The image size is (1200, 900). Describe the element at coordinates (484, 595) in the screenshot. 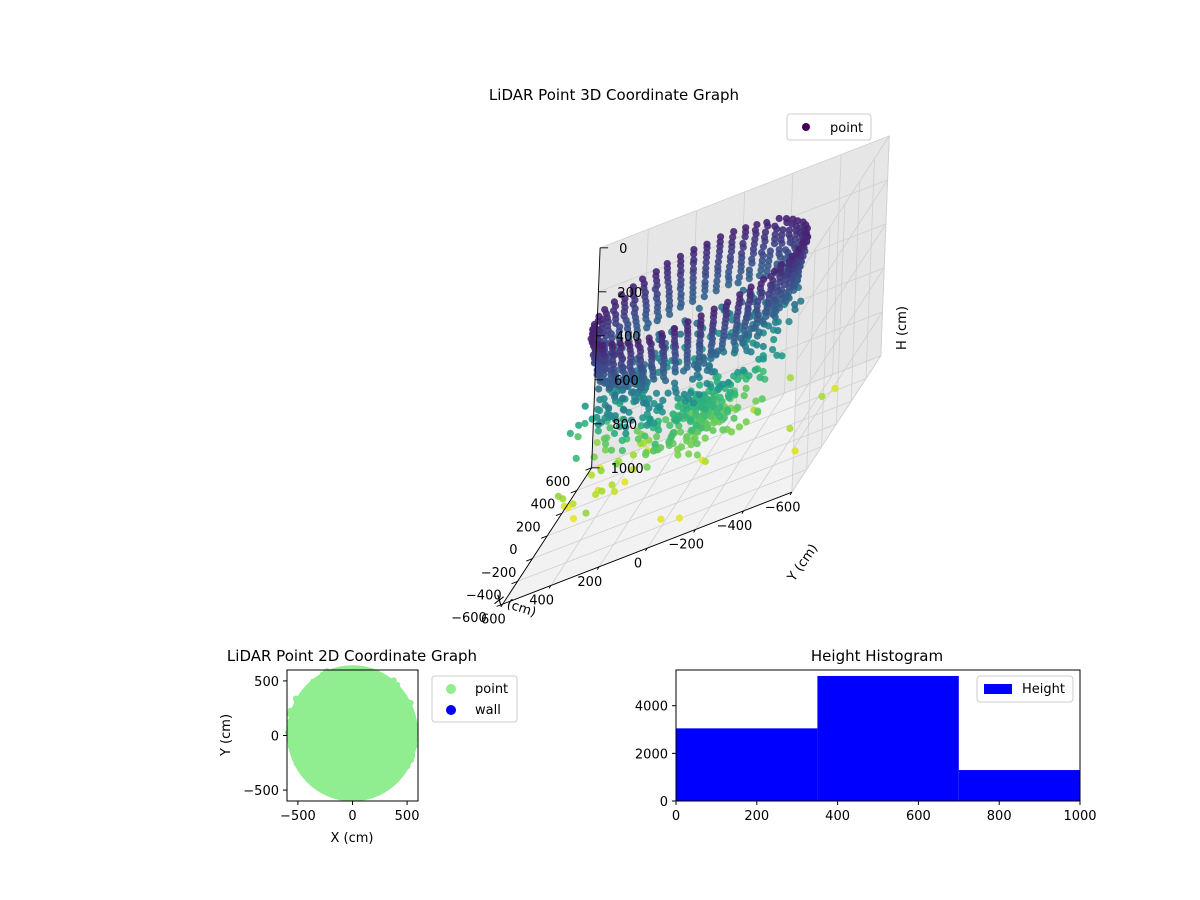

I see `tick-label: −400` at that location.